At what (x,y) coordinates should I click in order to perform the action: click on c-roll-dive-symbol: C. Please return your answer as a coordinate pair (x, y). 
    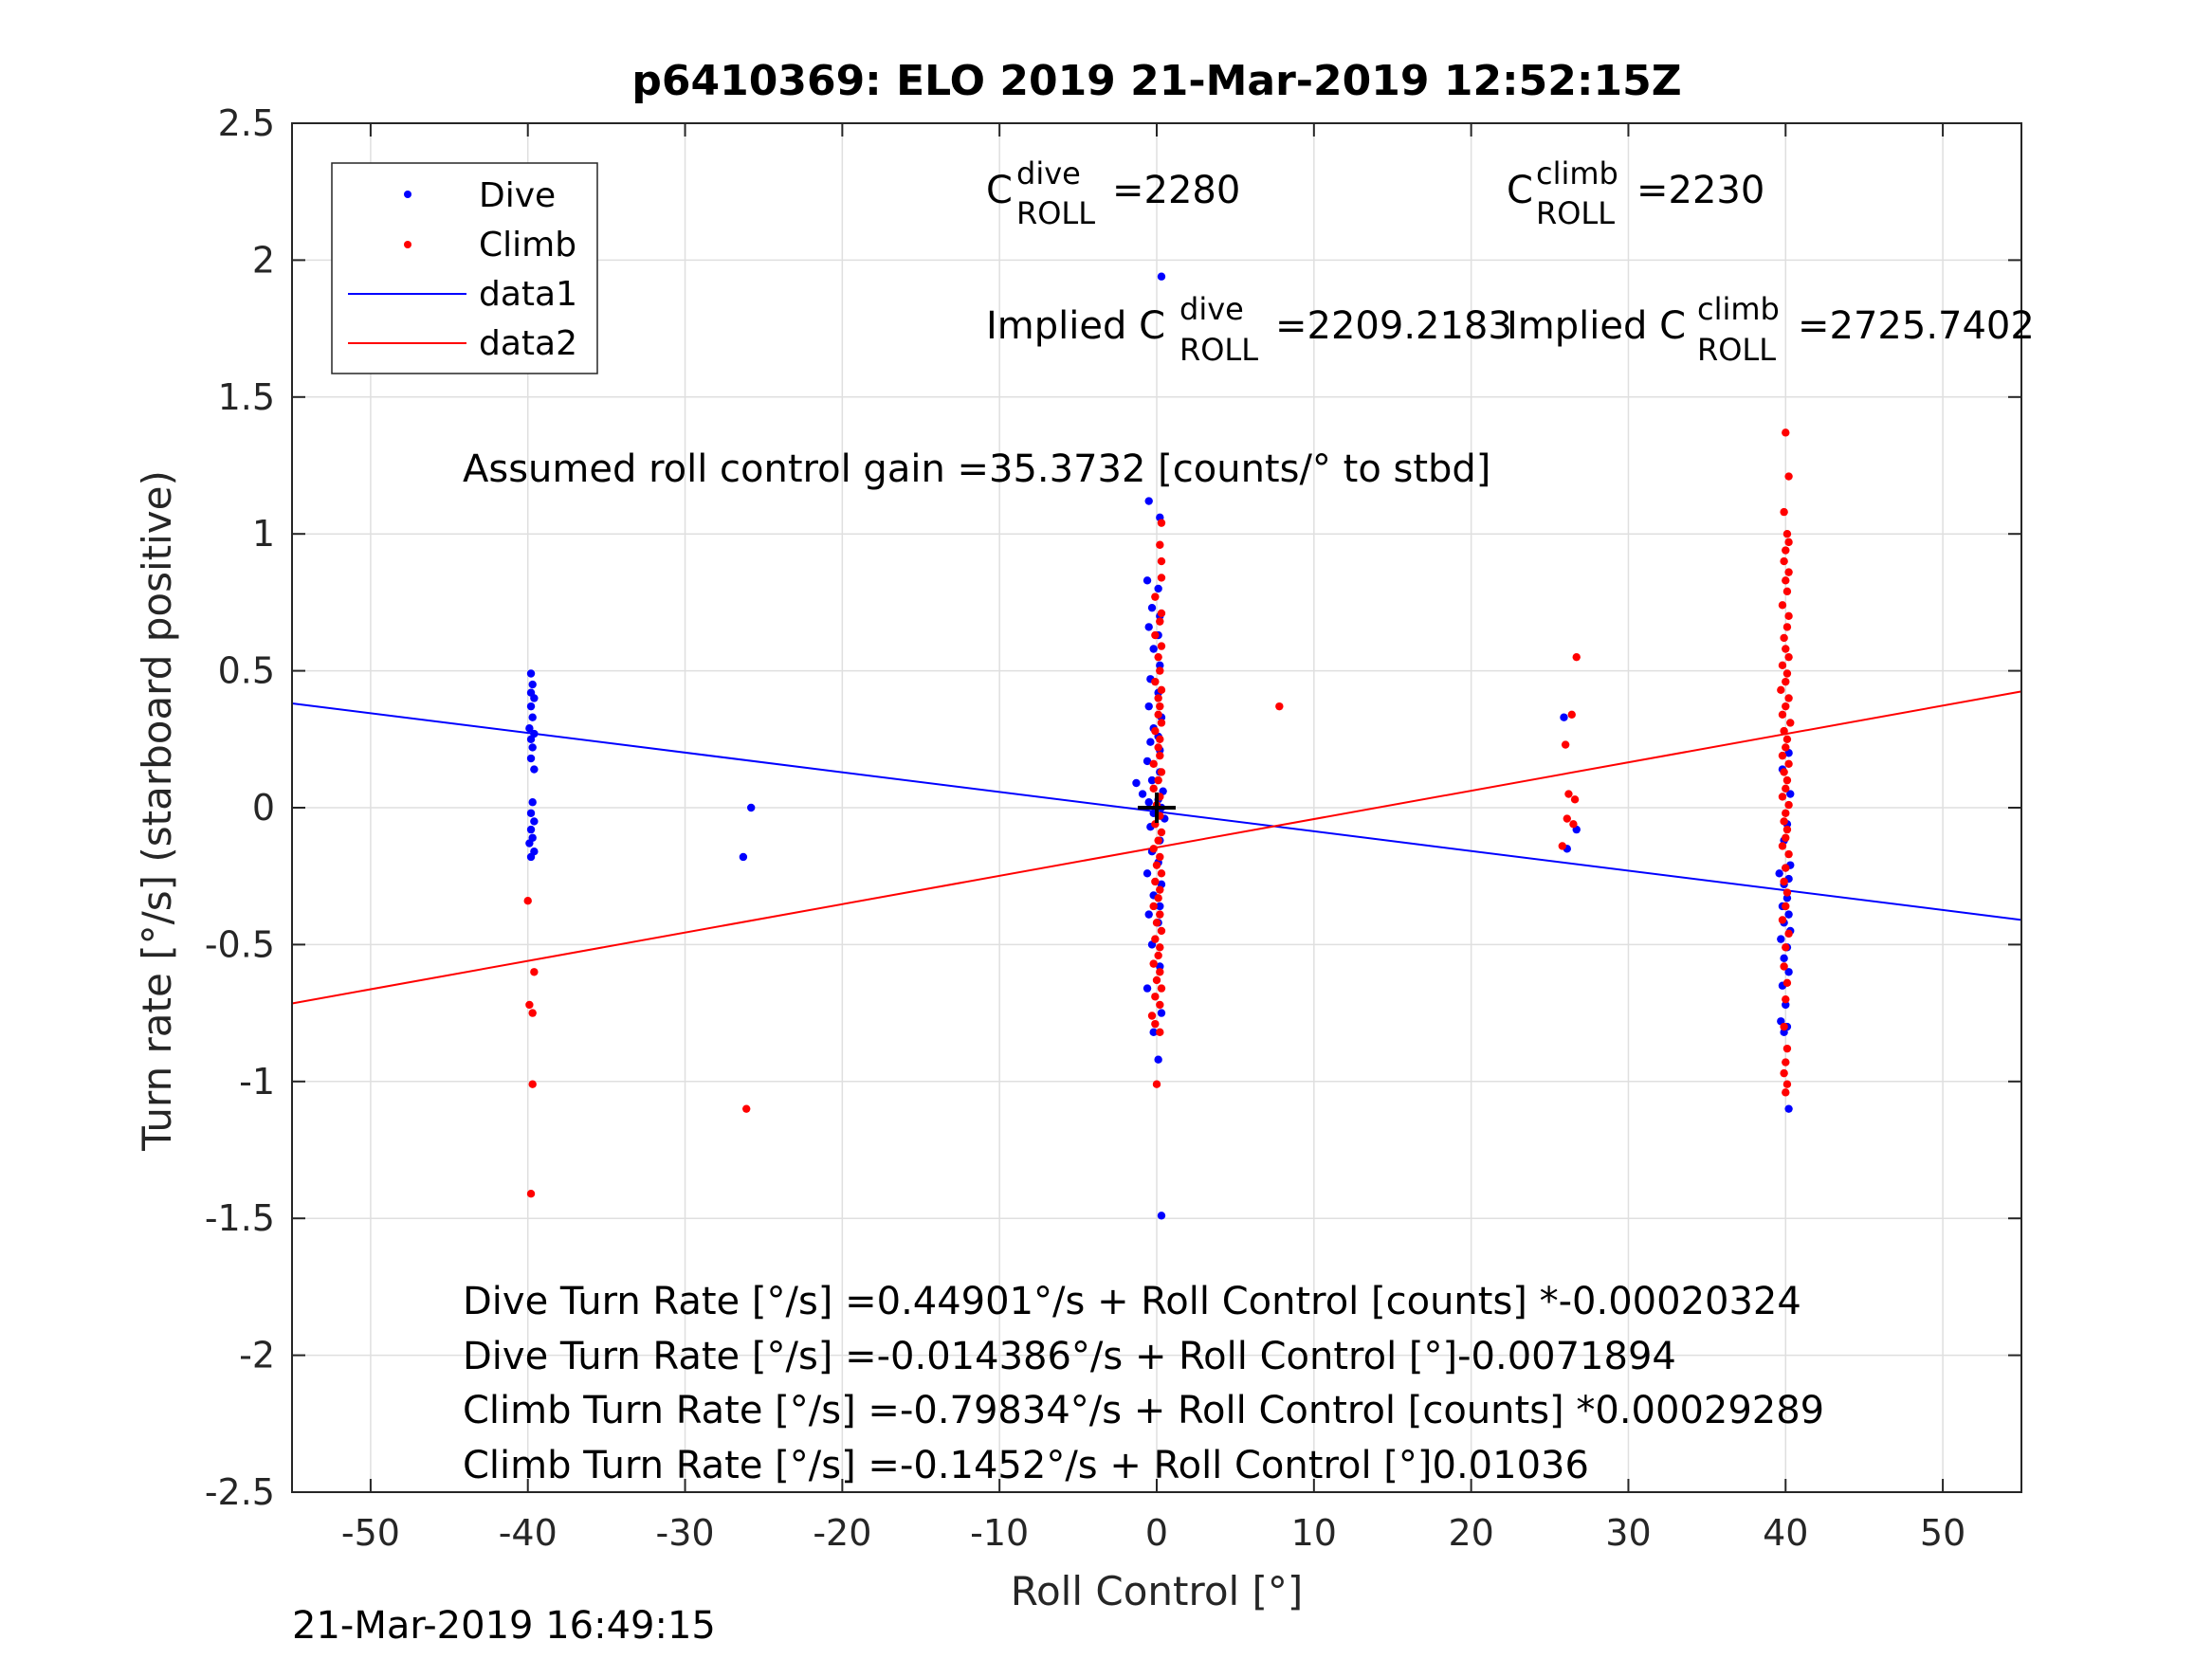
    Looking at the image, I should click on (999, 190).